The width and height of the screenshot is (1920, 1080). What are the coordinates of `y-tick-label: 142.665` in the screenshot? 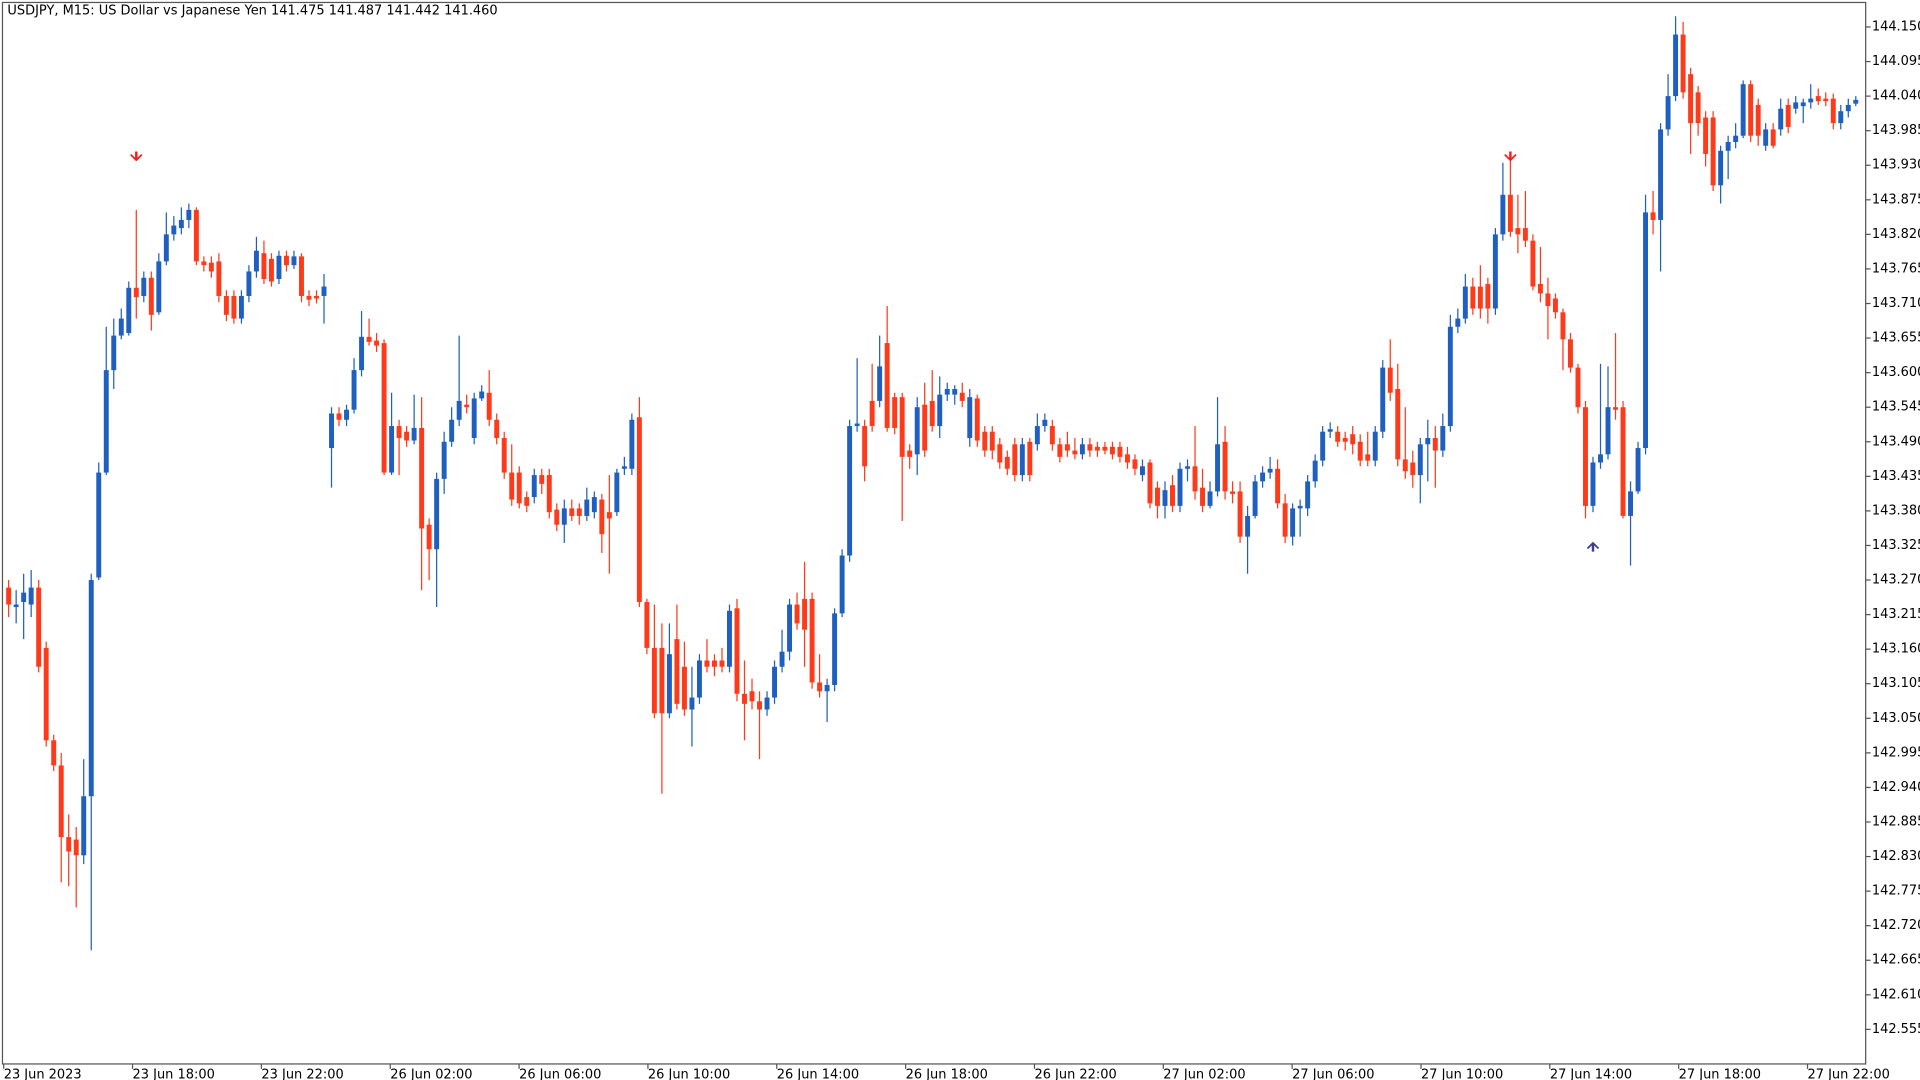 It's located at (1896, 960).